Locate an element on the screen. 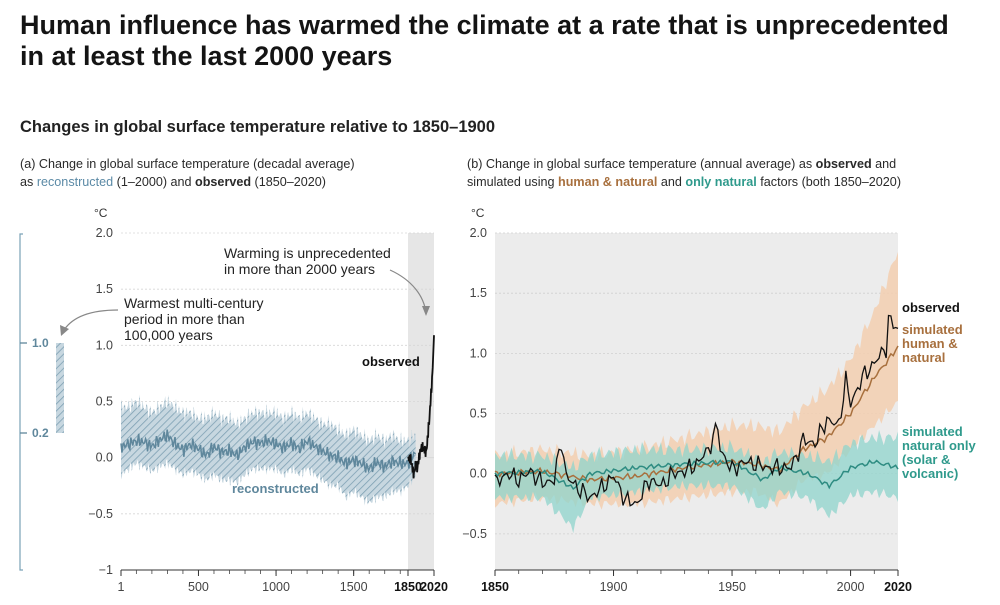 The image size is (1000, 605). a-xtick-label: 1850 is located at coordinates (408, 587).